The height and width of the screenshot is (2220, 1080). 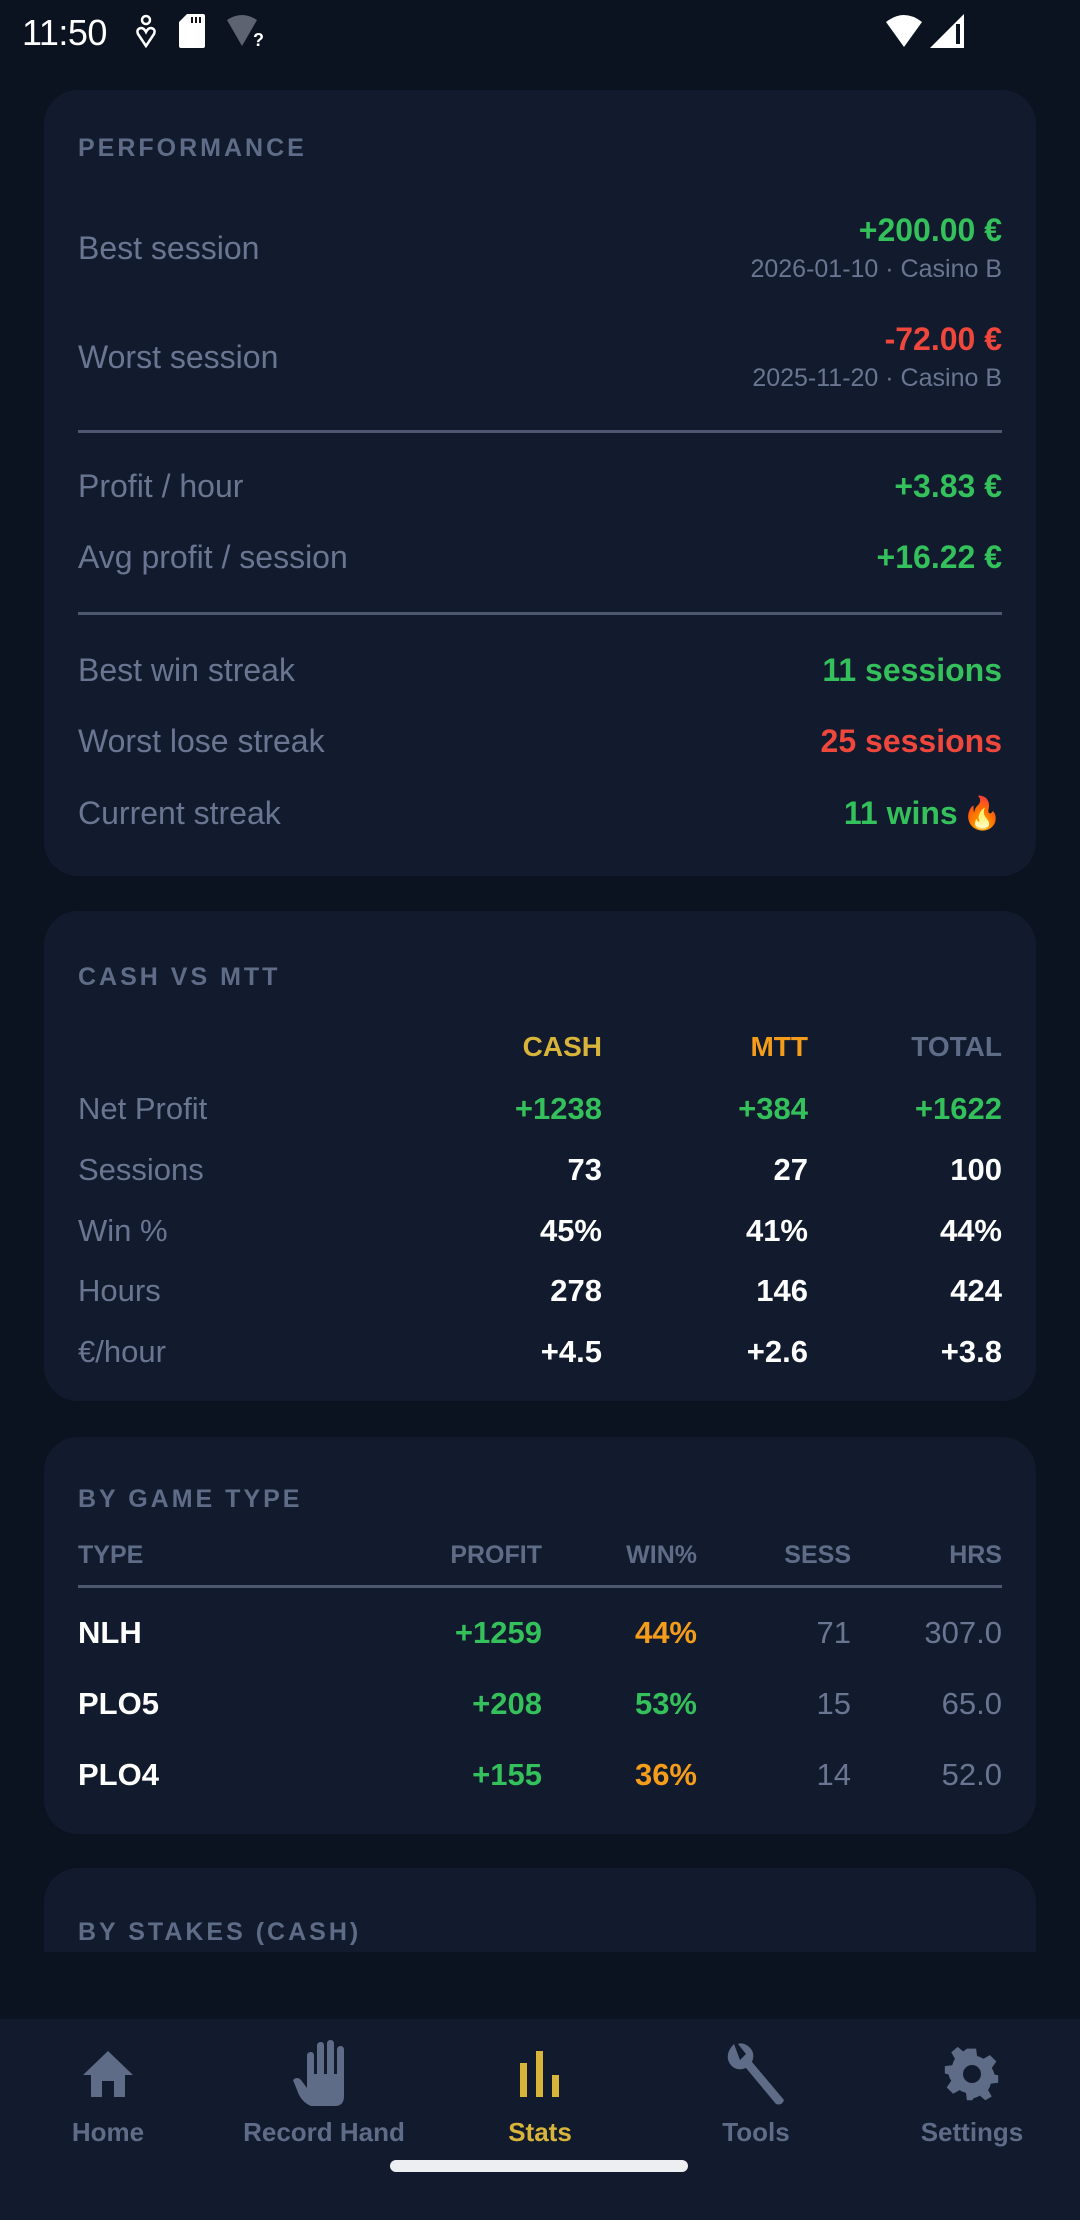 What do you see at coordinates (661, 1555) in the screenshot?
I see `col-header-win: WIN%` at bounding box center [661, 1555].